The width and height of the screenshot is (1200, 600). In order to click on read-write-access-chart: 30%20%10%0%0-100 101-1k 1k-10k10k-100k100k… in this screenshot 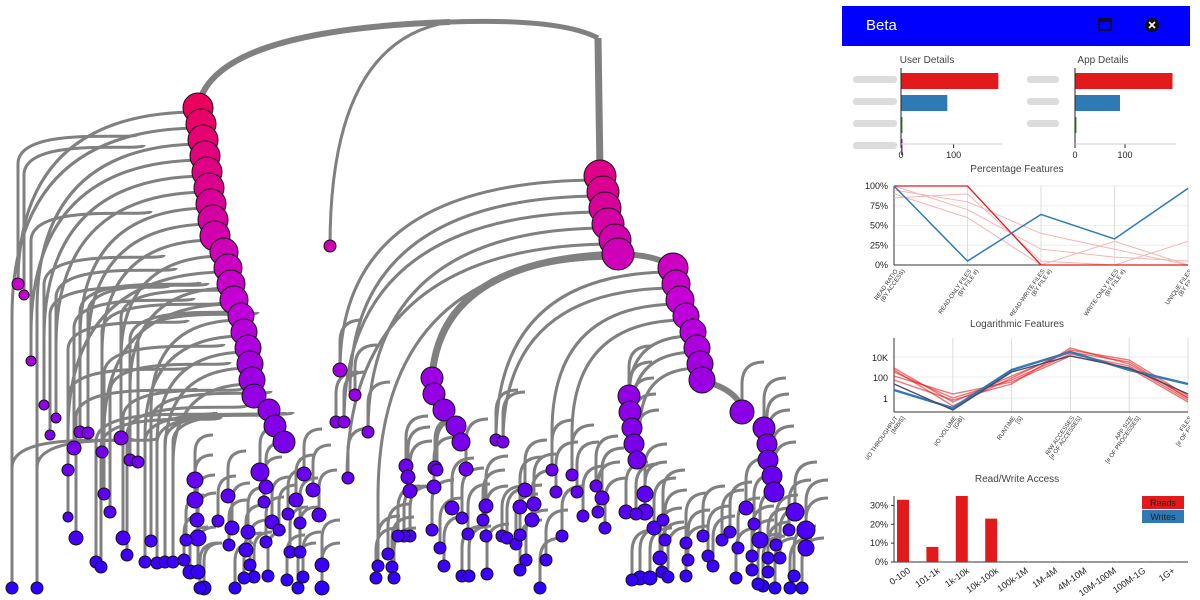, I will do `click(1016, 543)`.